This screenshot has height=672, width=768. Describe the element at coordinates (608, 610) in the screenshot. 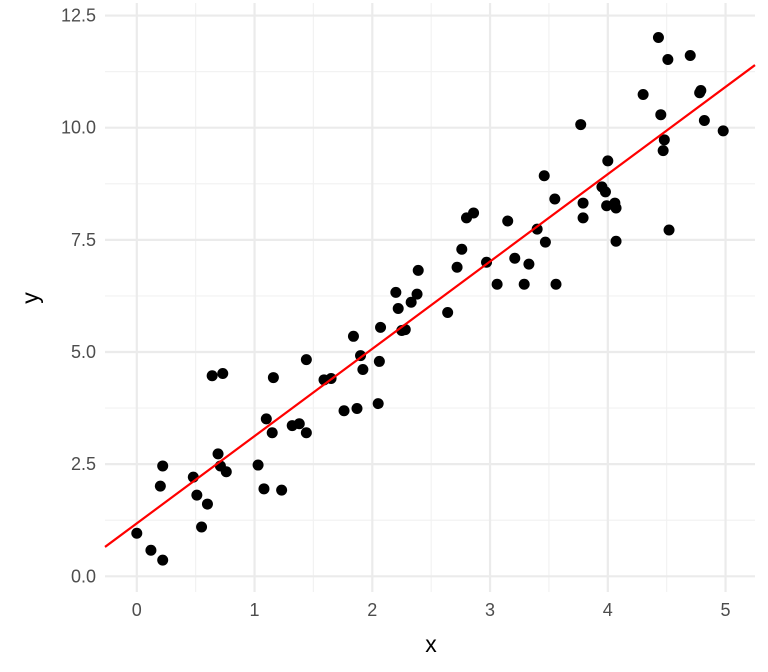

I see `x-tick-label: 4` at that location.